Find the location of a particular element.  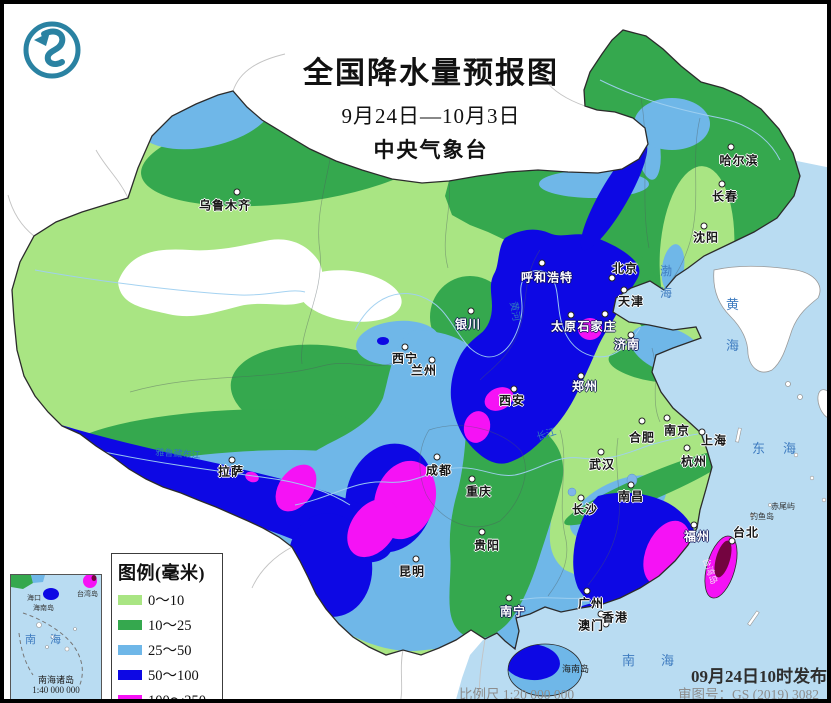

legend-item: 50～100 is located at coordinates (167, 674).